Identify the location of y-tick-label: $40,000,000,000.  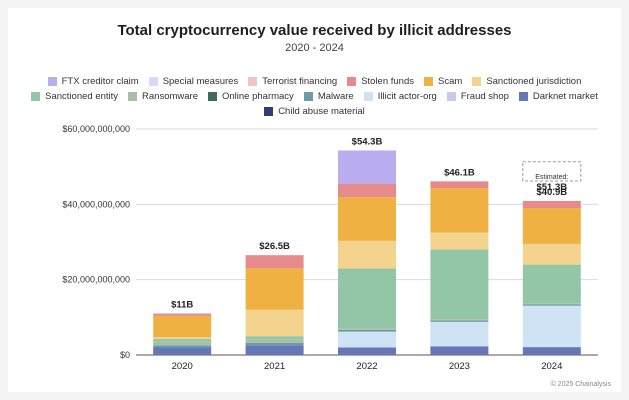
(96, 204).